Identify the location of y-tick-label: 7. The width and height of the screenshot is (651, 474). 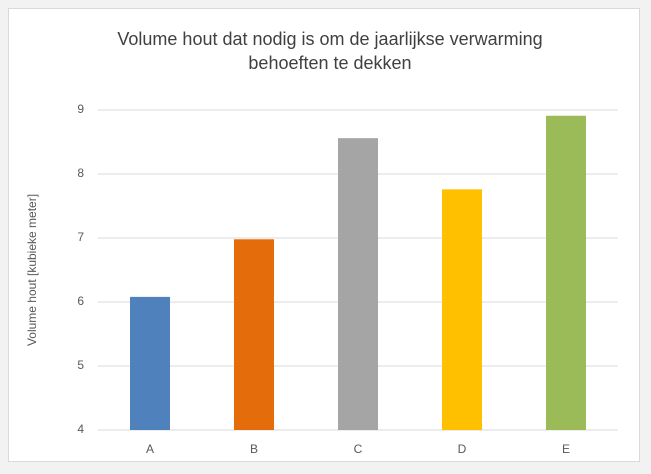
(80, 237).